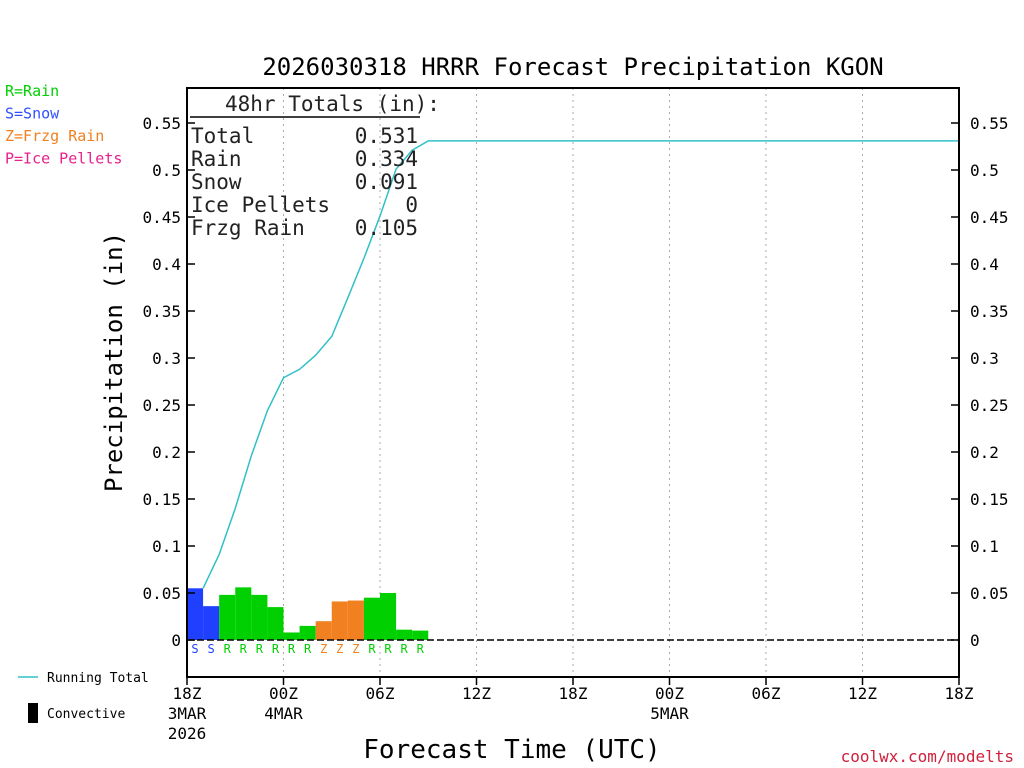 This screenshot has width=1024, height=768. What do you see at coordinates (989, 499) in the screenshot?
I see `ytick-right-label-3: 0.15` at bounding box center [989, 499].